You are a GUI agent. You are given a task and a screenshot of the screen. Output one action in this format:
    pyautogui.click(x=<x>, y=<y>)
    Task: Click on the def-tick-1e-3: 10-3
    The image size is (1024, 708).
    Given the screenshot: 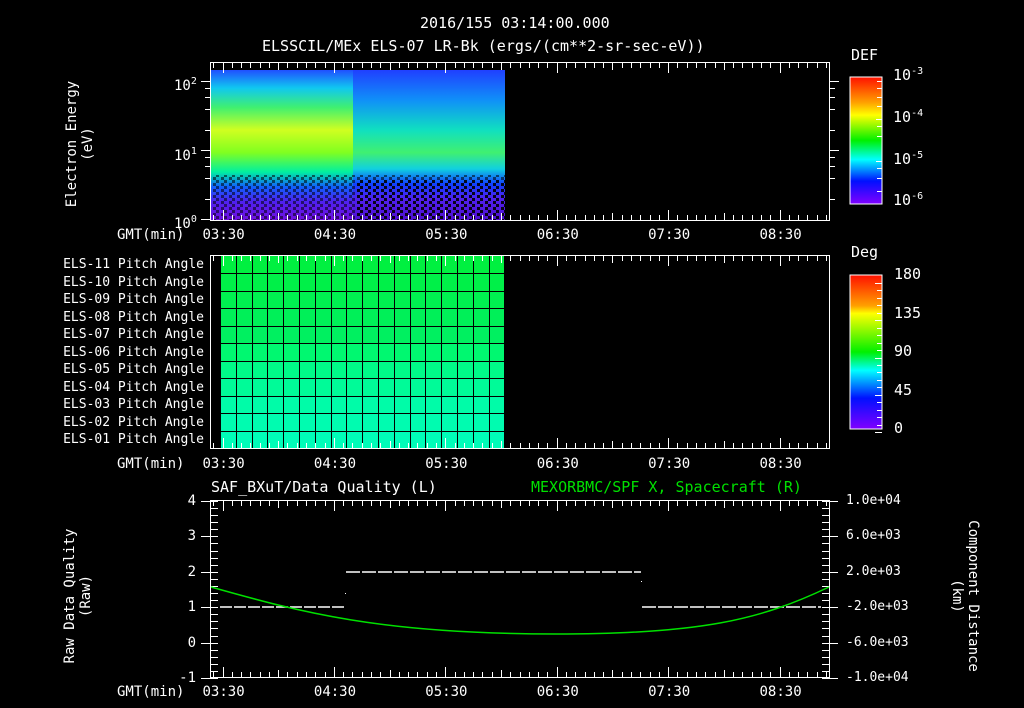 What is the action you would take?
    pyautogui.click(x=908, y=75)
    